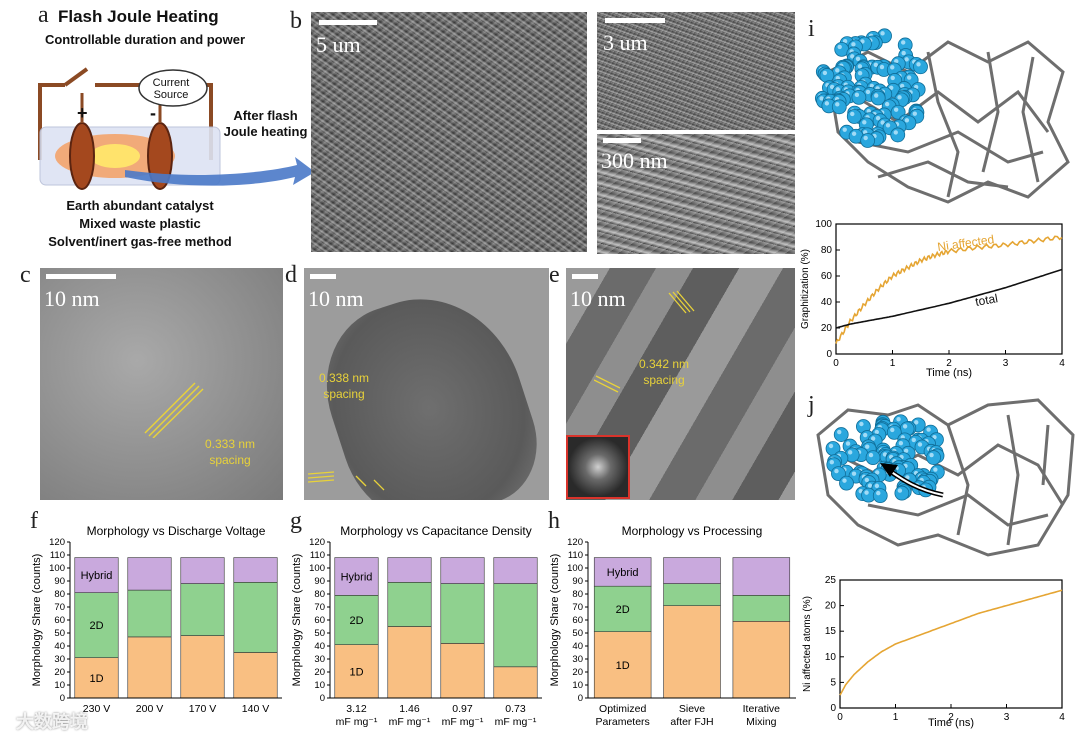 The image size is (1080, 738). What do you see at coordinates (153, 113) in the screenshot?
I see `minus-sign: -` at bounding box center [153, 113].